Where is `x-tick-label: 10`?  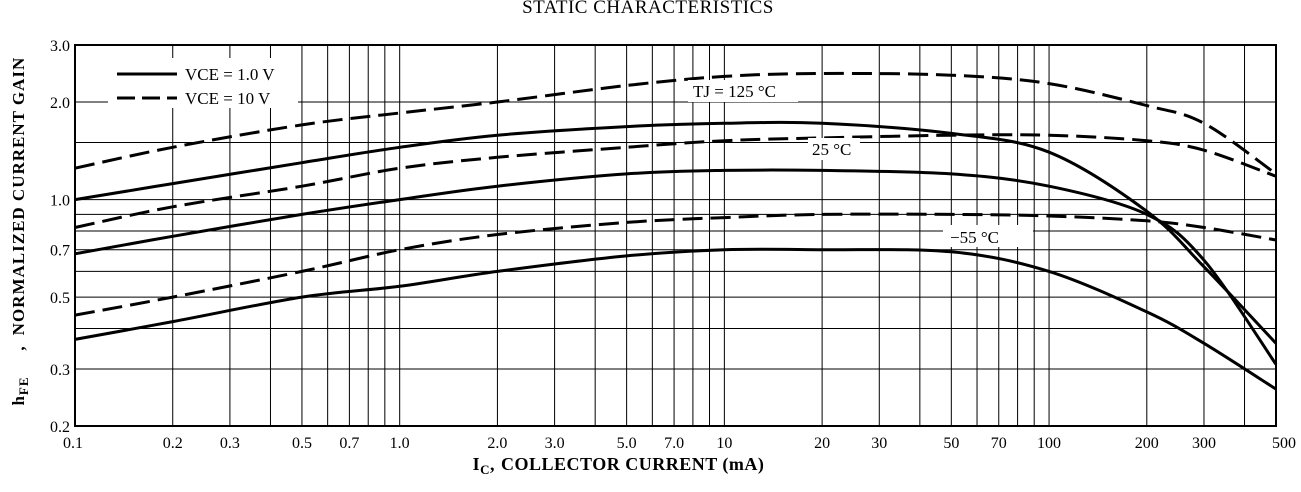 x-tick-label: 10 is located at coordinates (724, 443).